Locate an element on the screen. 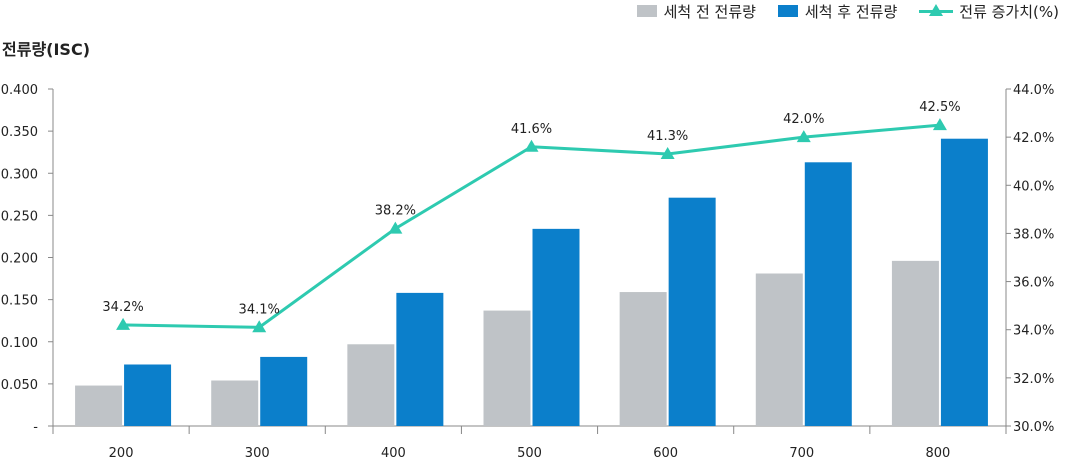  y-tick-label-right: 40.0% is located at coordinates (1033, 186).